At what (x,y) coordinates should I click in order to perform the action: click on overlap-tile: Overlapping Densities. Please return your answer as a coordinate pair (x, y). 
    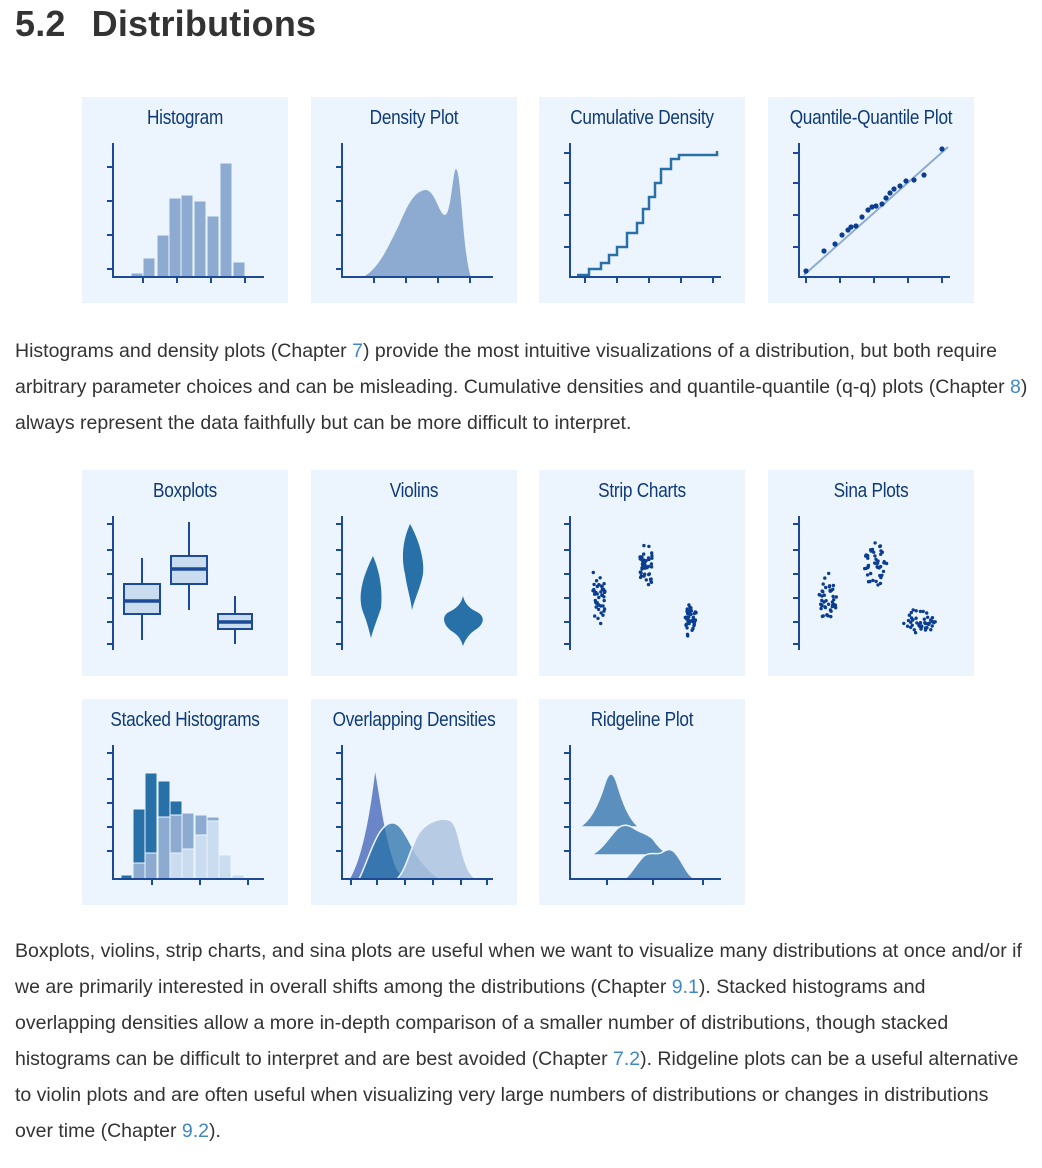
    Looking at the image, I should click on (414, 802).